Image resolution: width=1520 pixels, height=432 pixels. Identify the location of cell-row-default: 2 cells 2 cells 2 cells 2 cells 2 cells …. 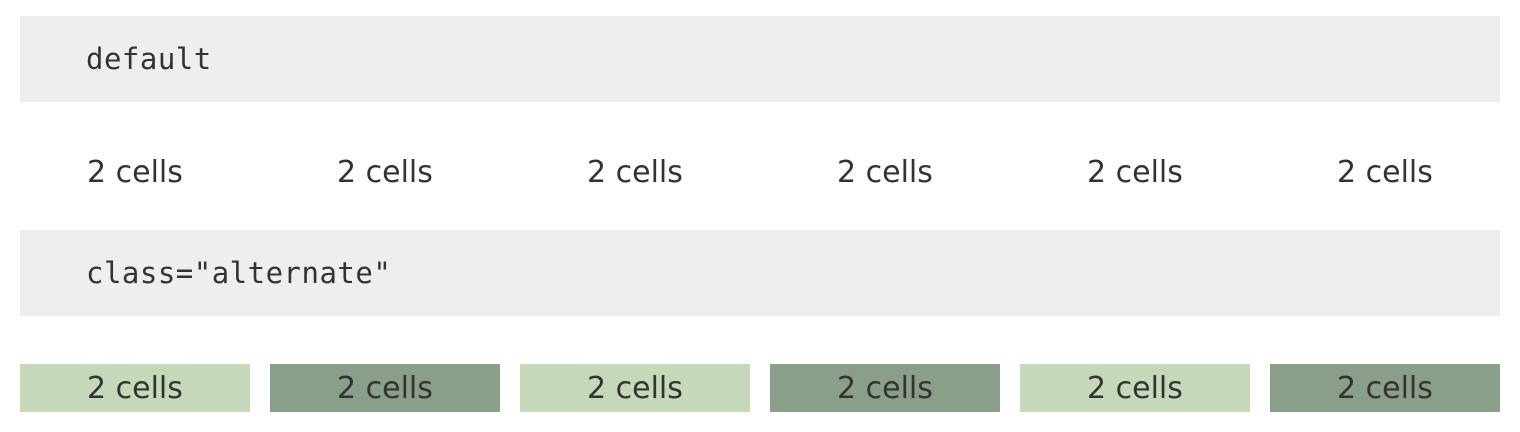
(760, 172).